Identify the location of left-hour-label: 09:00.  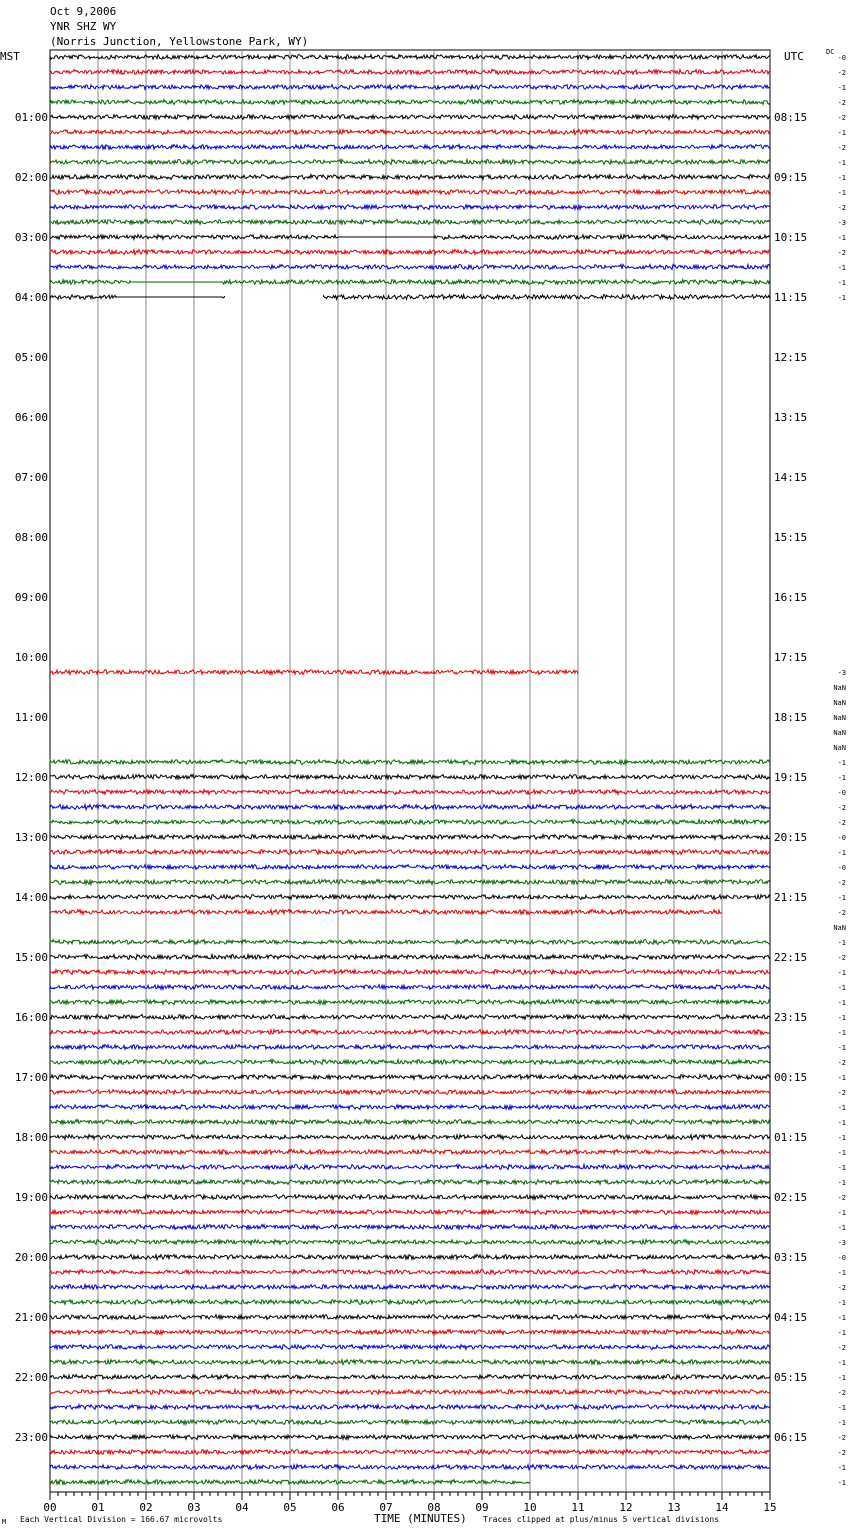
(31, 597).